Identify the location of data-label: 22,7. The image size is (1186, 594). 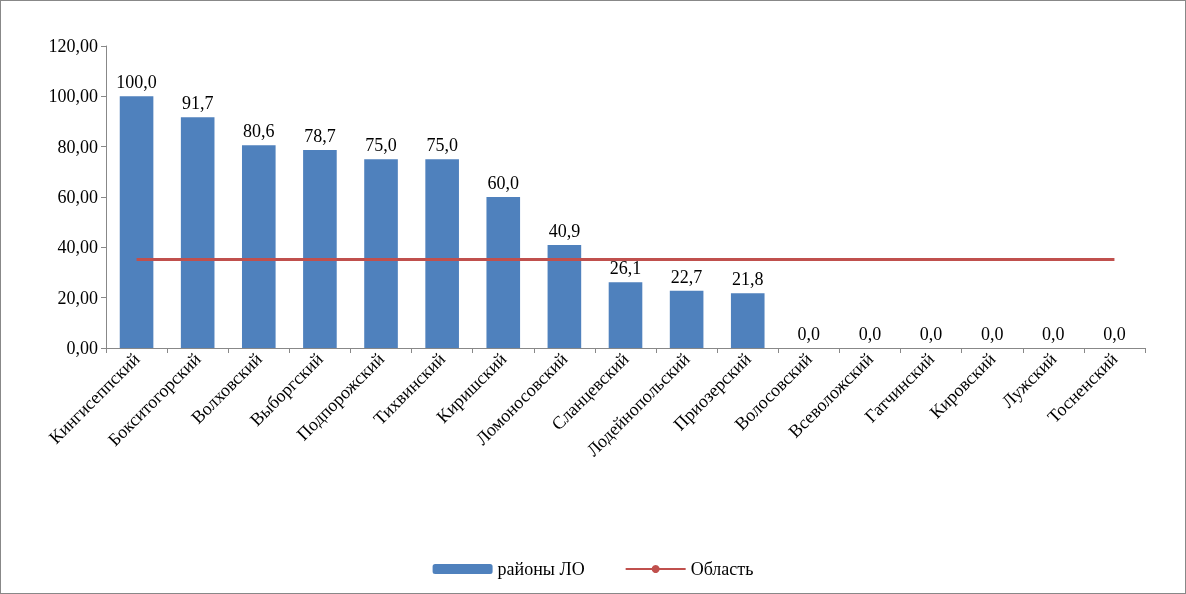
(686, 276).